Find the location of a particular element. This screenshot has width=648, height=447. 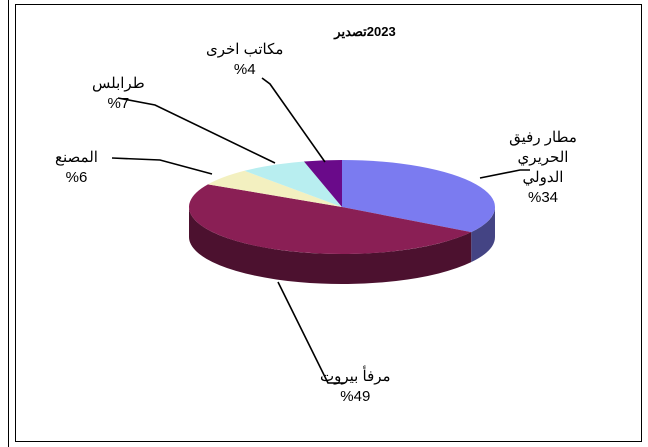

slice-label-airport: مطار رفيق الحريري الدولي %34 is located at coordinates (543, 168).